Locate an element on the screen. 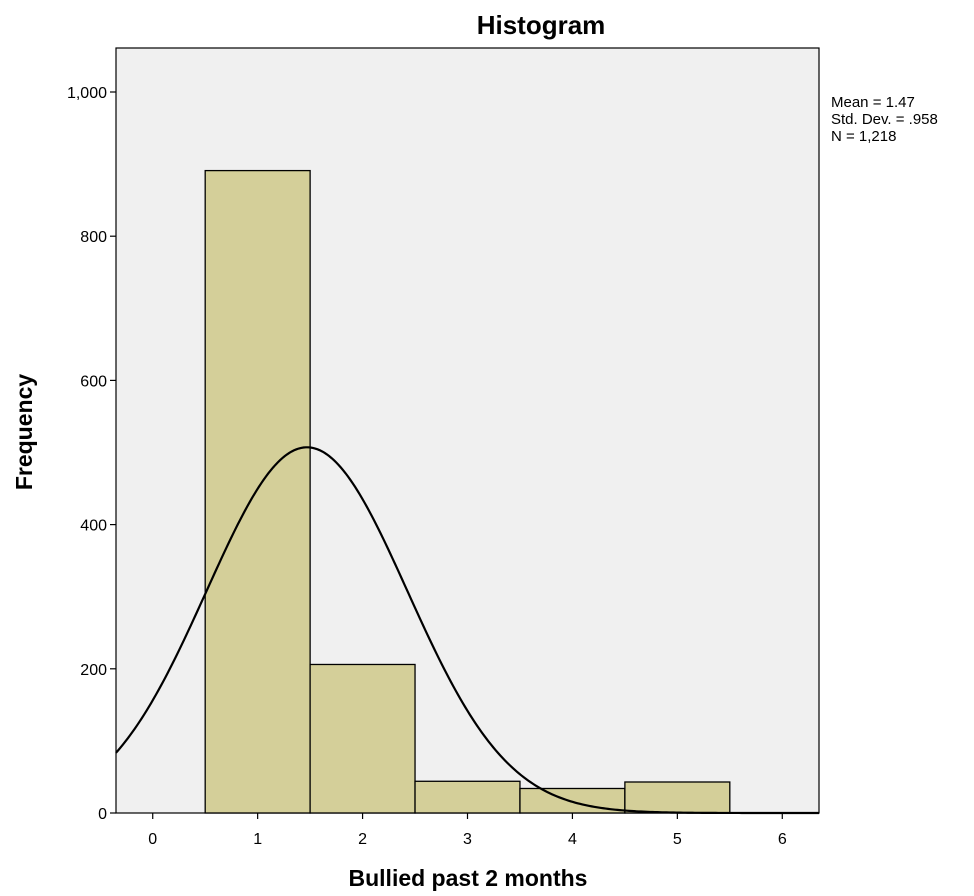 The width and height of the screenshot is (974, 896). y-tick-label: 800 is located at coordinates (93, 237).